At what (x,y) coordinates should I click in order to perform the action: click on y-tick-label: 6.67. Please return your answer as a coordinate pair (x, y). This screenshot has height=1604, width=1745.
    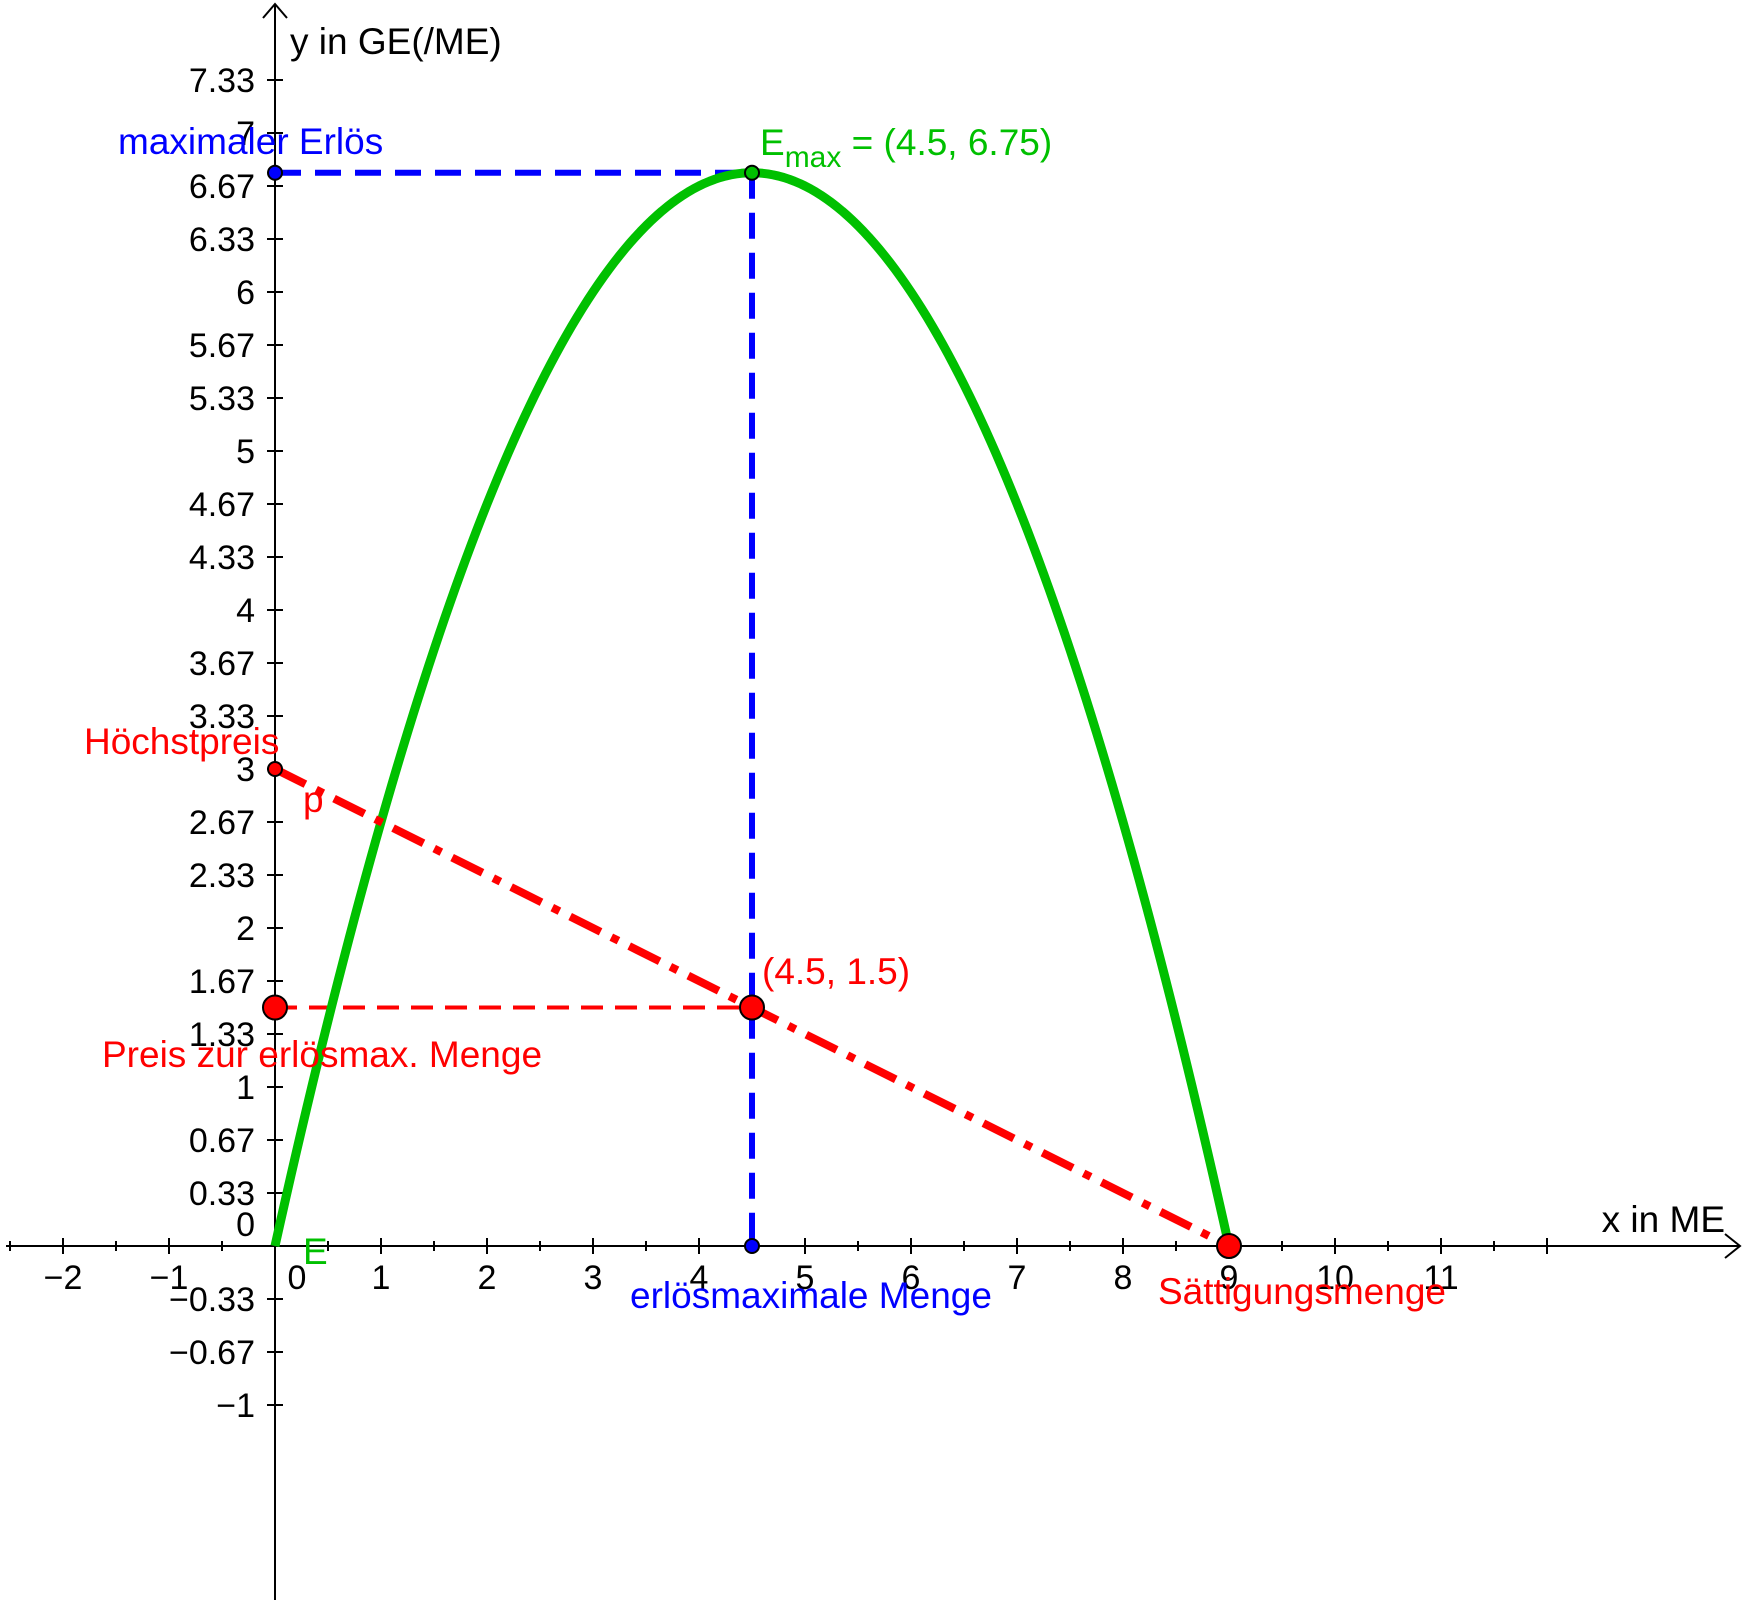
    Looking at the image, I should click on (222, 187).